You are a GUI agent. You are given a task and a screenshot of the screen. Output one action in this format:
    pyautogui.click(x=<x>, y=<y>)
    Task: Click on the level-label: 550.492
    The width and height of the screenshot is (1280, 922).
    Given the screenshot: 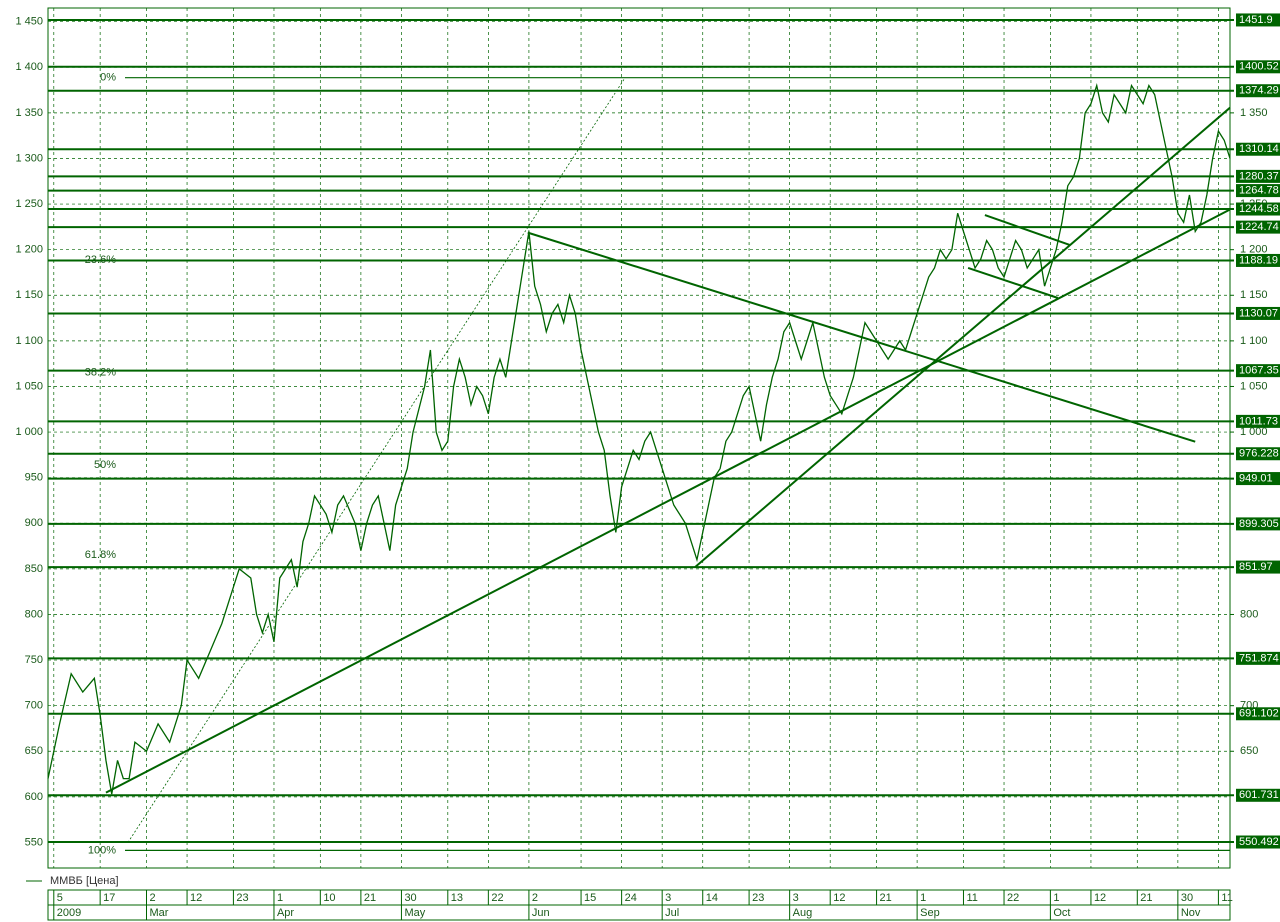 What is the action you would take?
    pyautogui.click(x=1259, y=842)
    